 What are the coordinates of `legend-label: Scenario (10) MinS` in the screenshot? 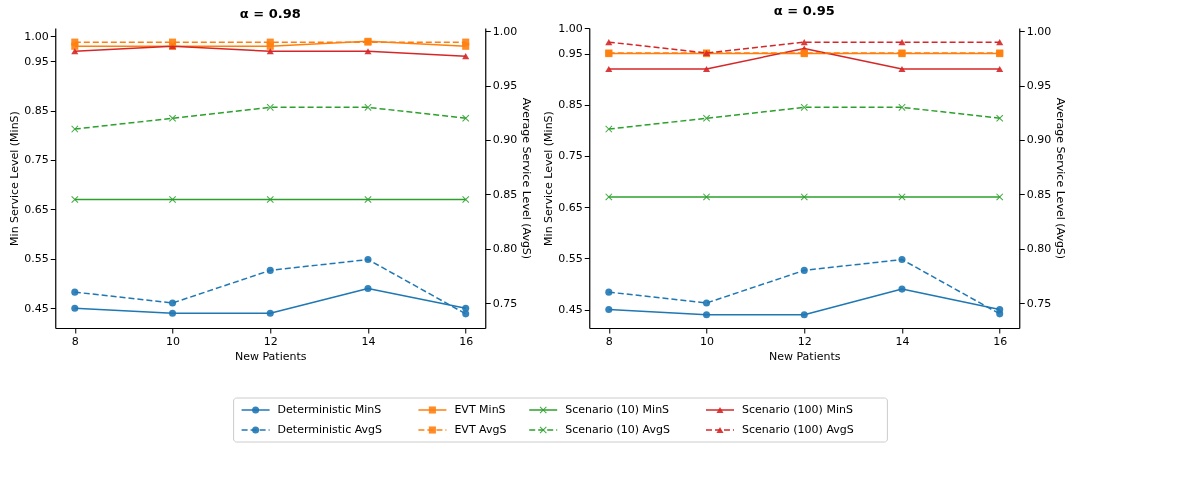 It's located at (617, 409).